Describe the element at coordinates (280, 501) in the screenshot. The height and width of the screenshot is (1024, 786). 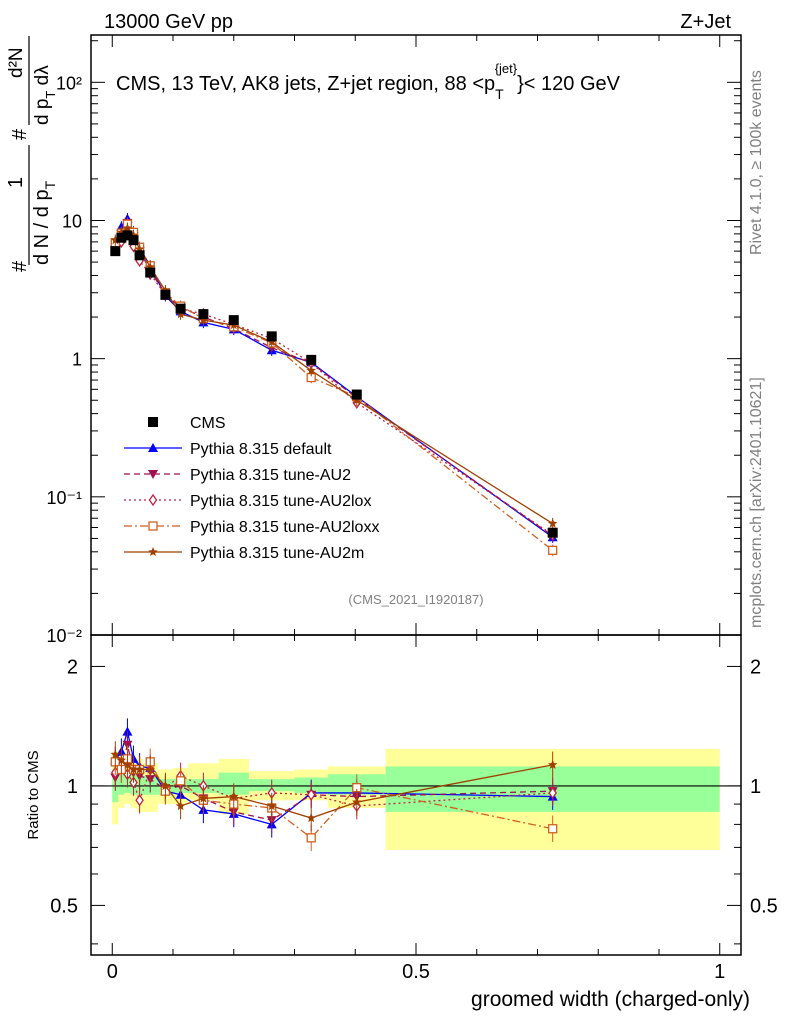
I see `legend-label-pythia-8-315-tune-au2lox: Pythia 8.315 tune-AU2lox` at that location.